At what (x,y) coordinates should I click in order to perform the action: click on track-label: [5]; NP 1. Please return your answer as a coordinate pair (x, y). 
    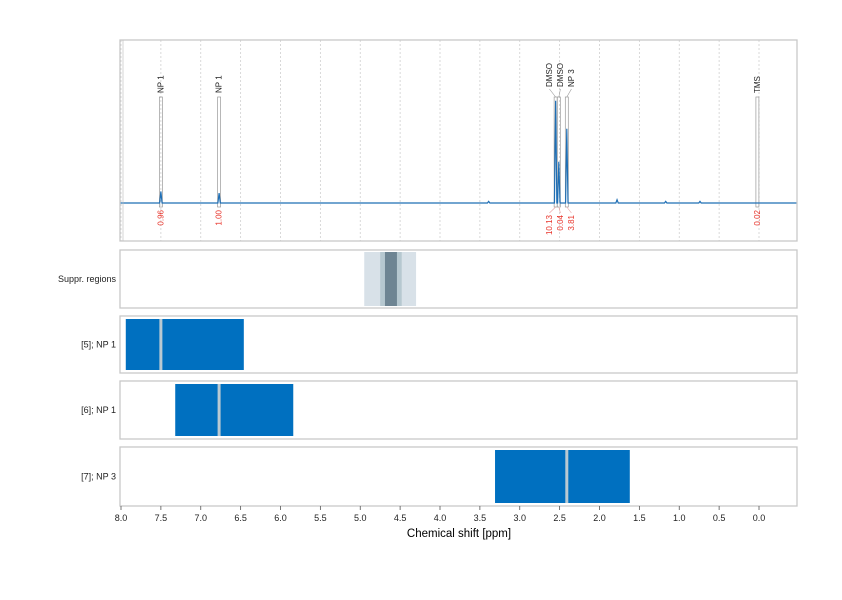
    Looking at the image, I should click on (98, 345).